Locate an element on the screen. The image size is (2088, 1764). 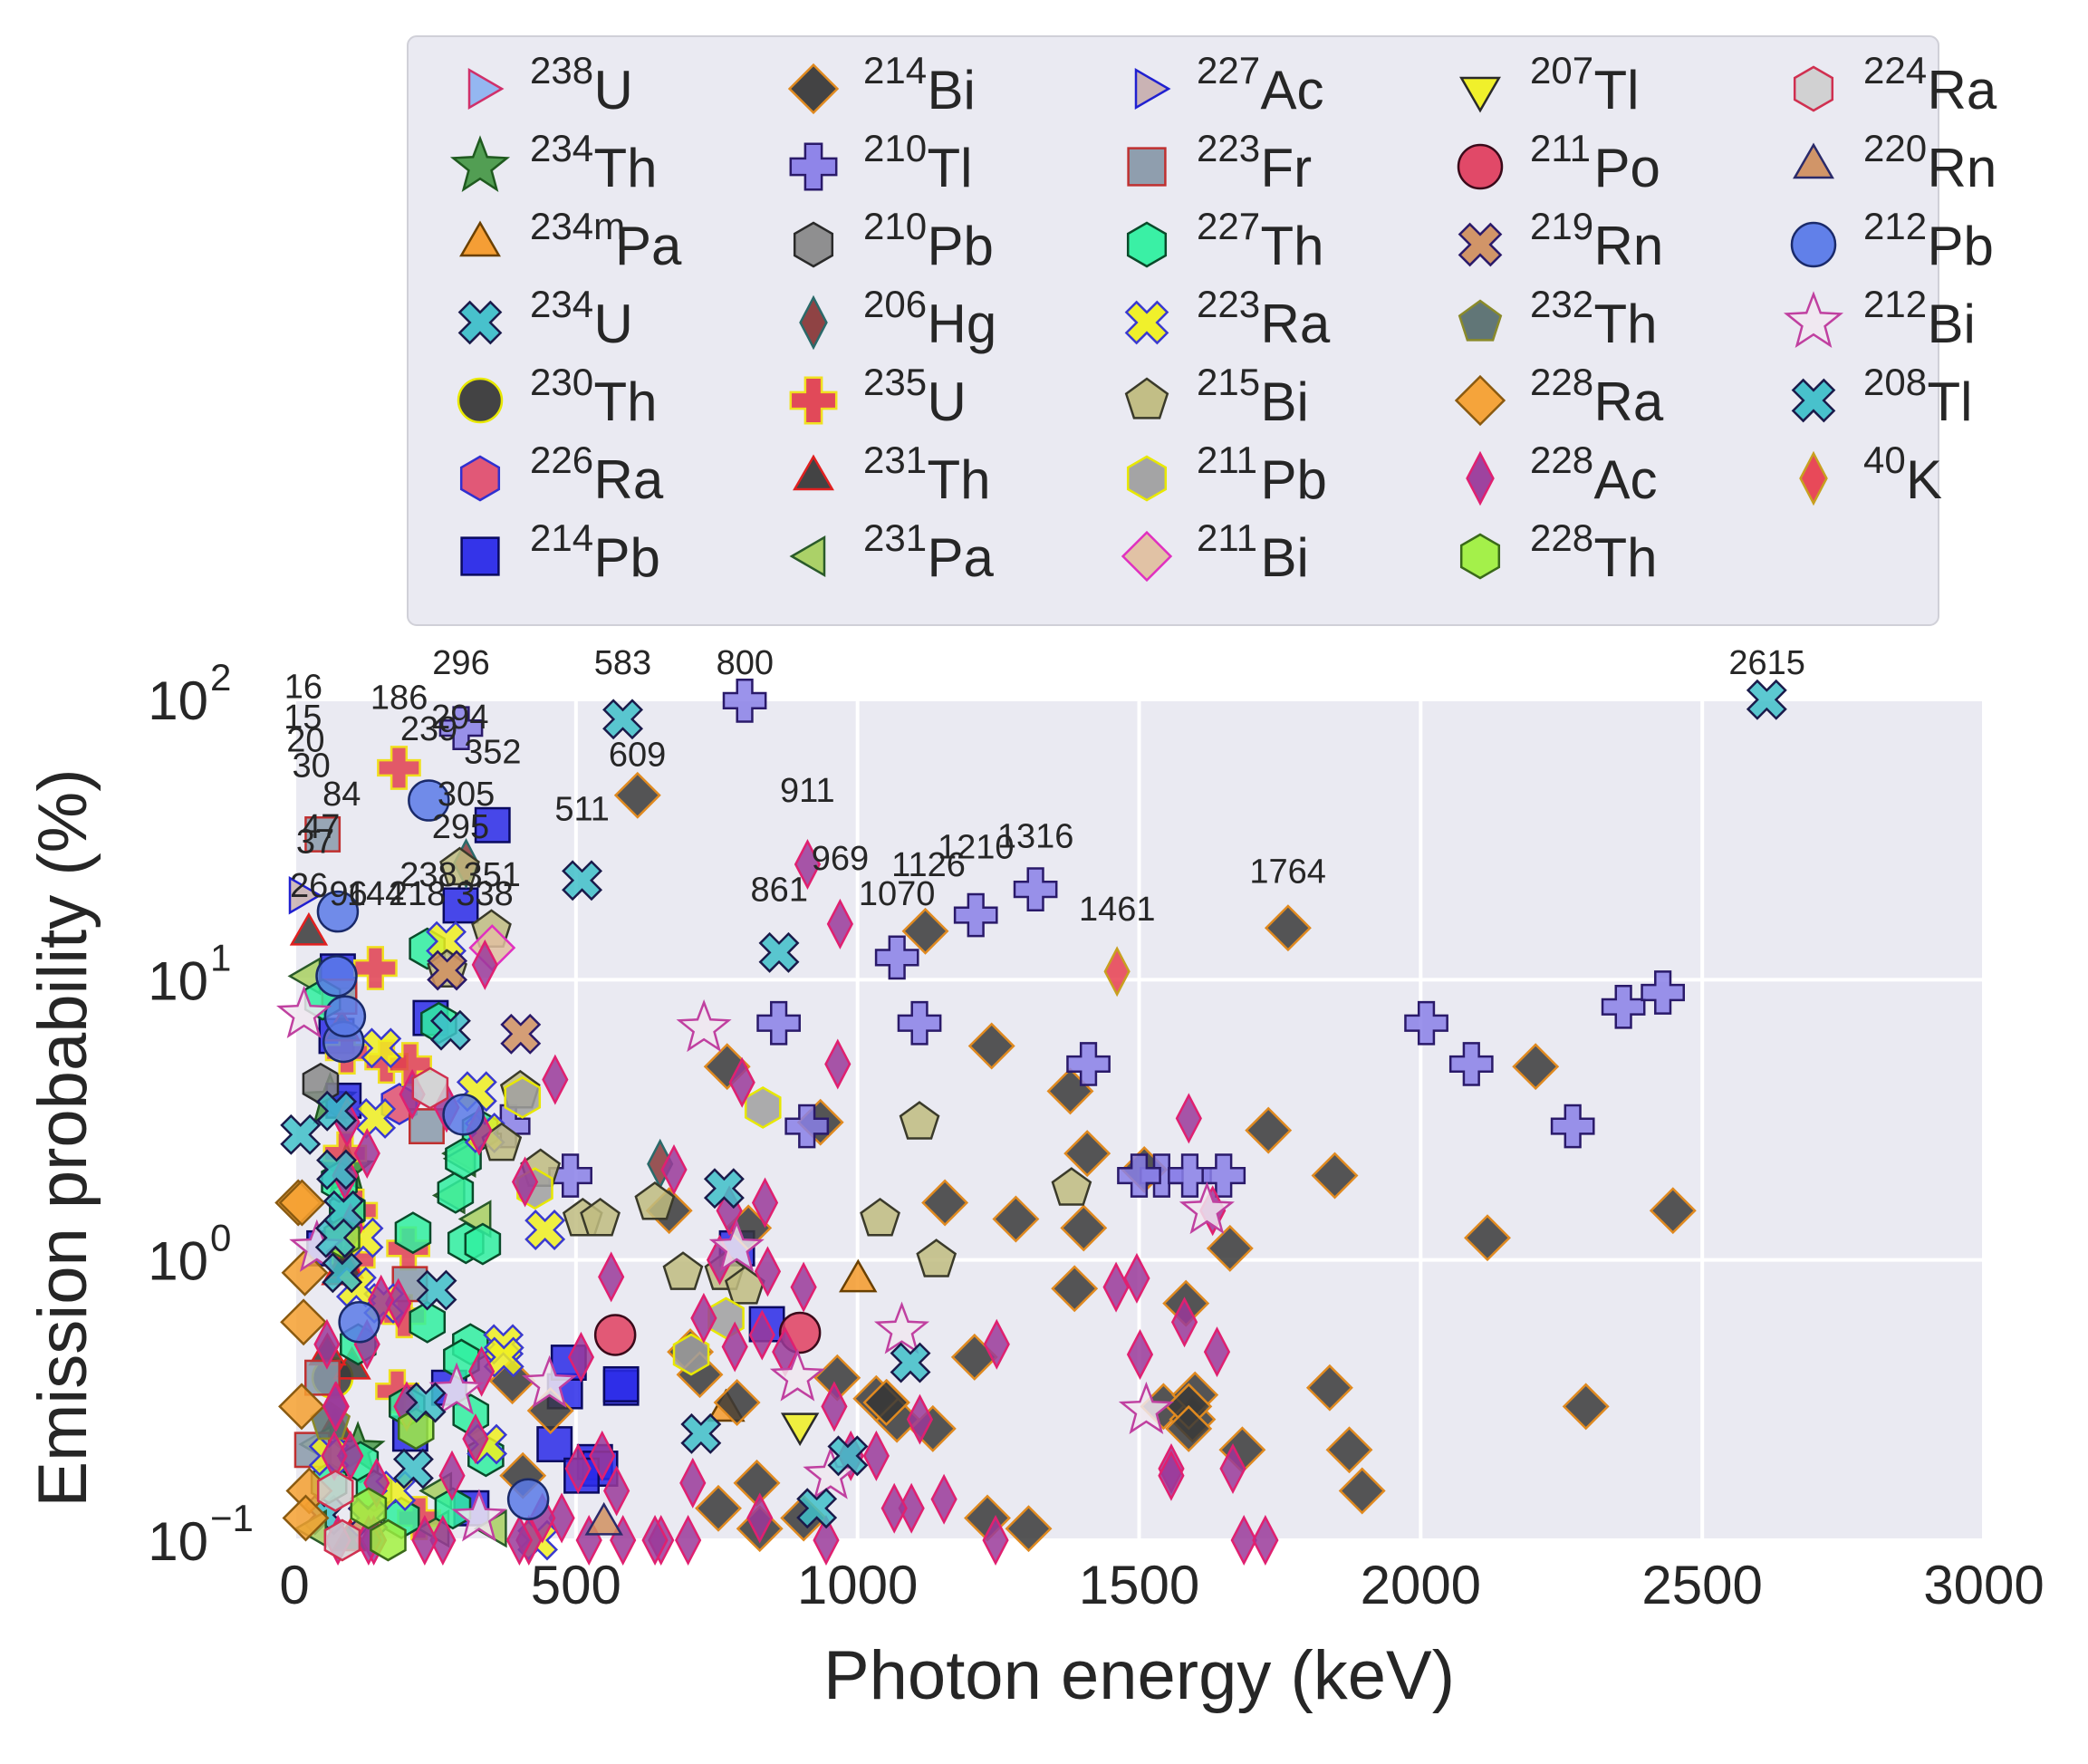
legend-label-sup: 220 is located at coordinates (1895, 148).